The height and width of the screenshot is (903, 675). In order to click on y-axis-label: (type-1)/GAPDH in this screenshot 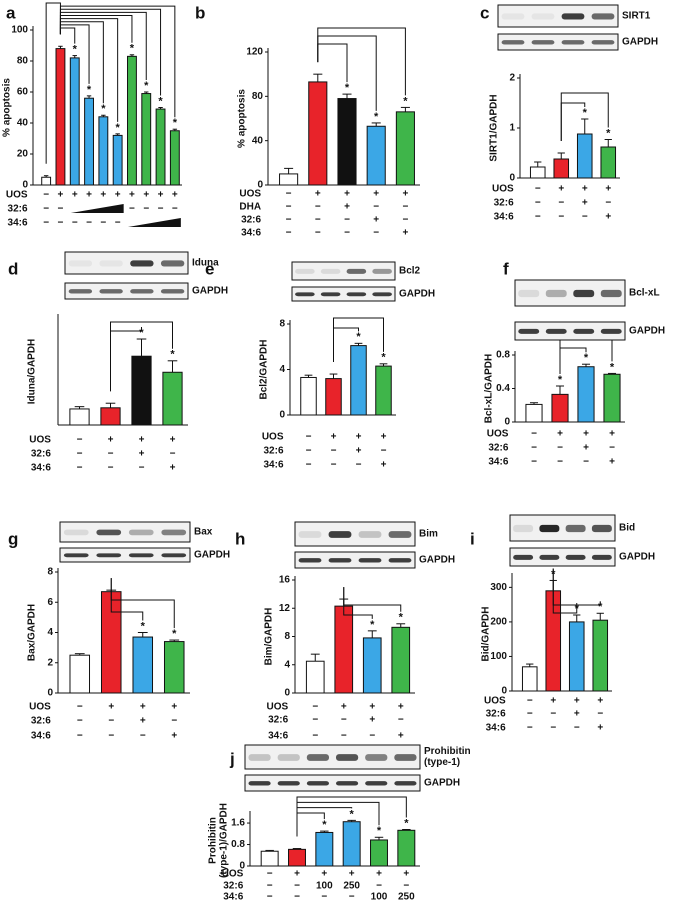, I will do `click(224, 840)`.